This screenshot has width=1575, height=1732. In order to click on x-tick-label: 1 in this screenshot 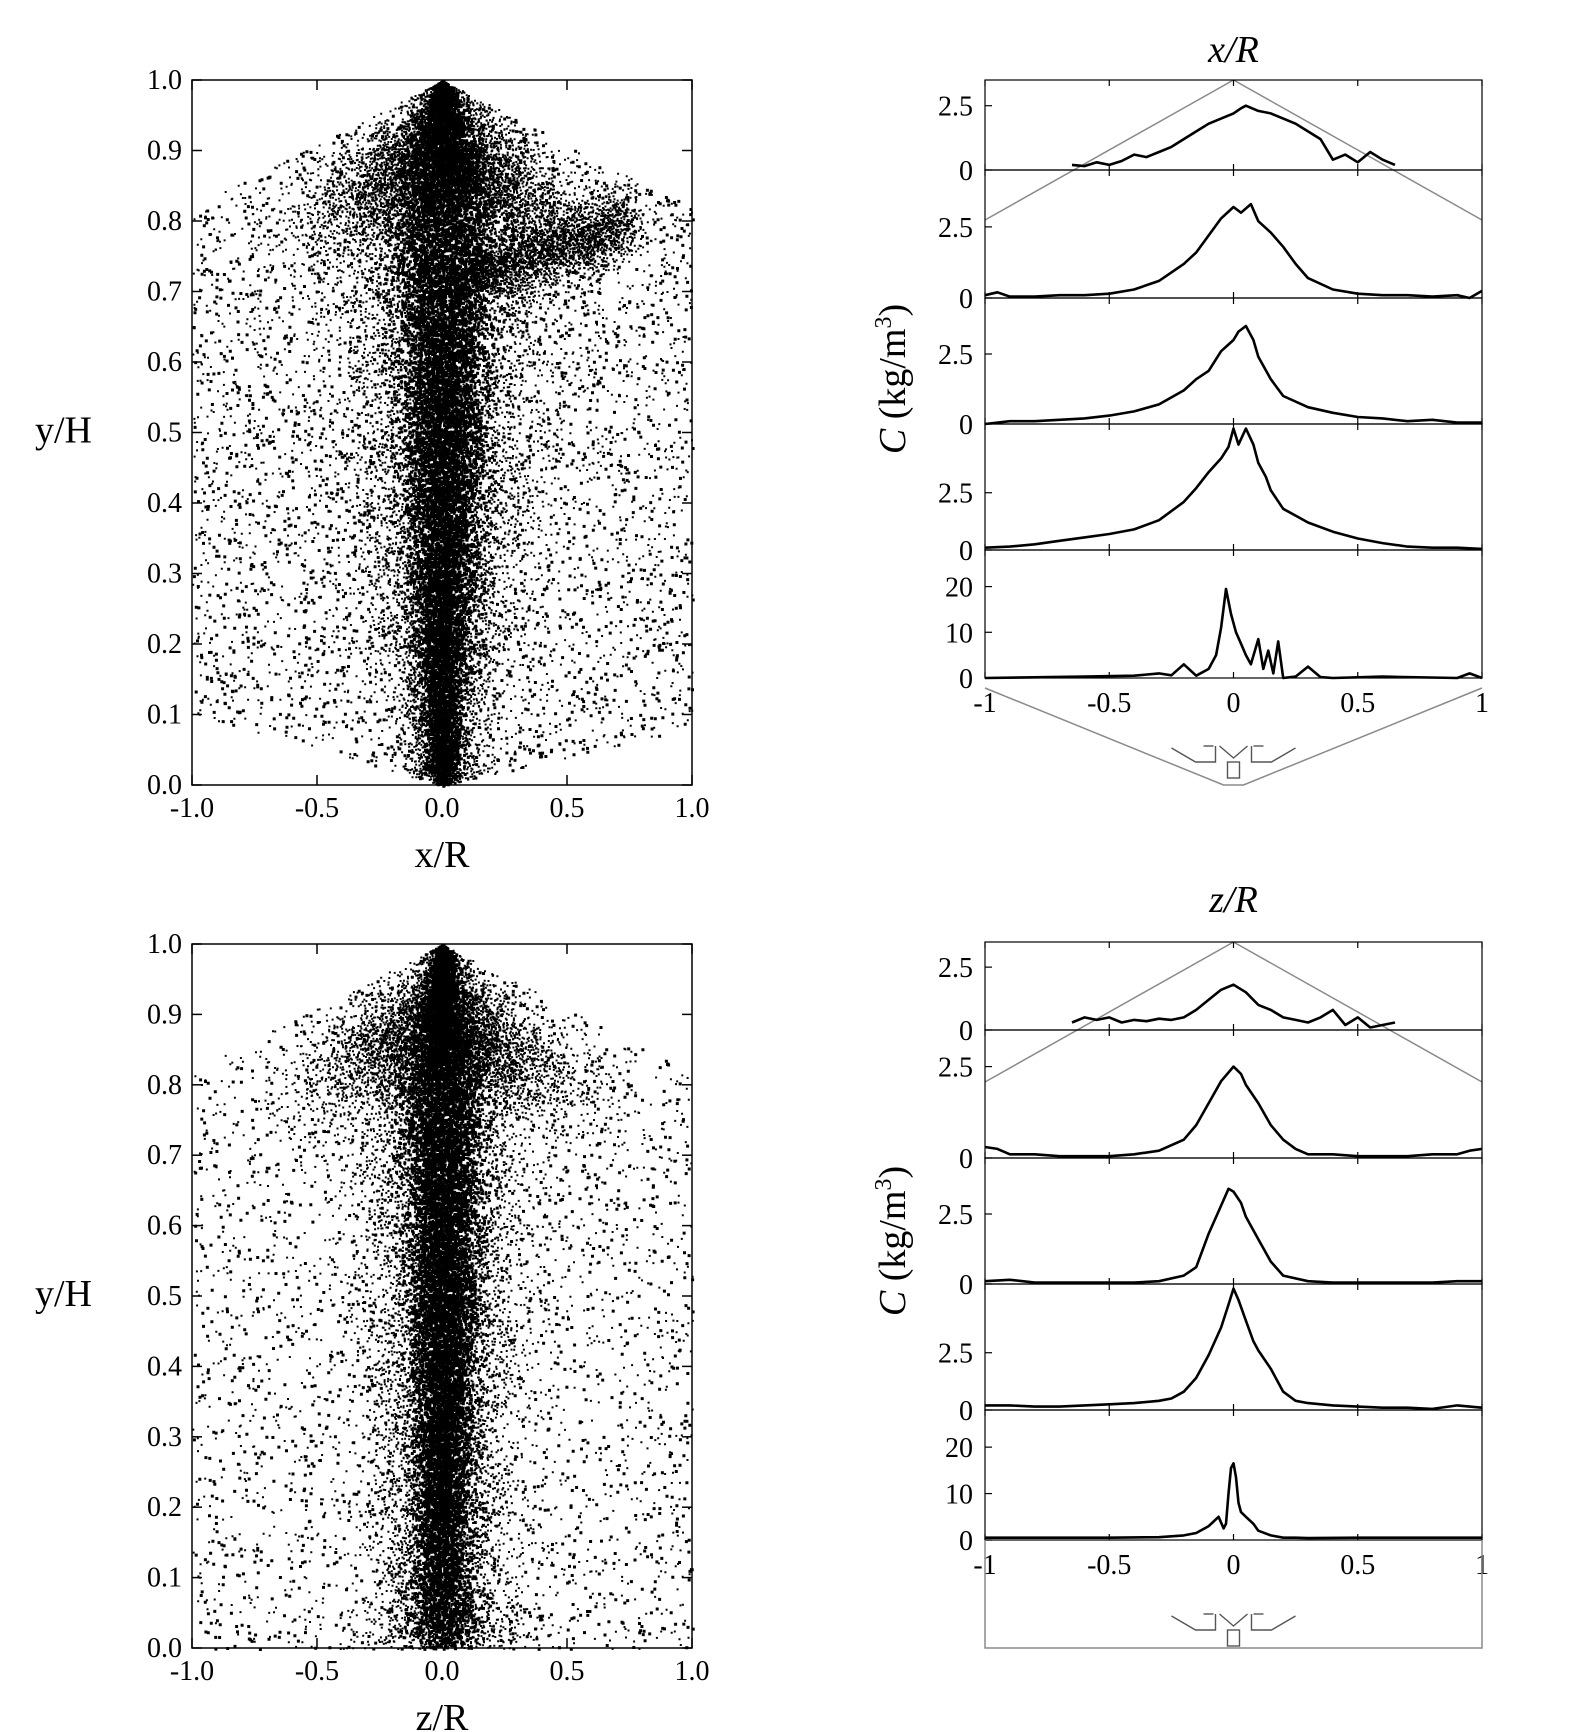, I will do `click(1482, 703)`.